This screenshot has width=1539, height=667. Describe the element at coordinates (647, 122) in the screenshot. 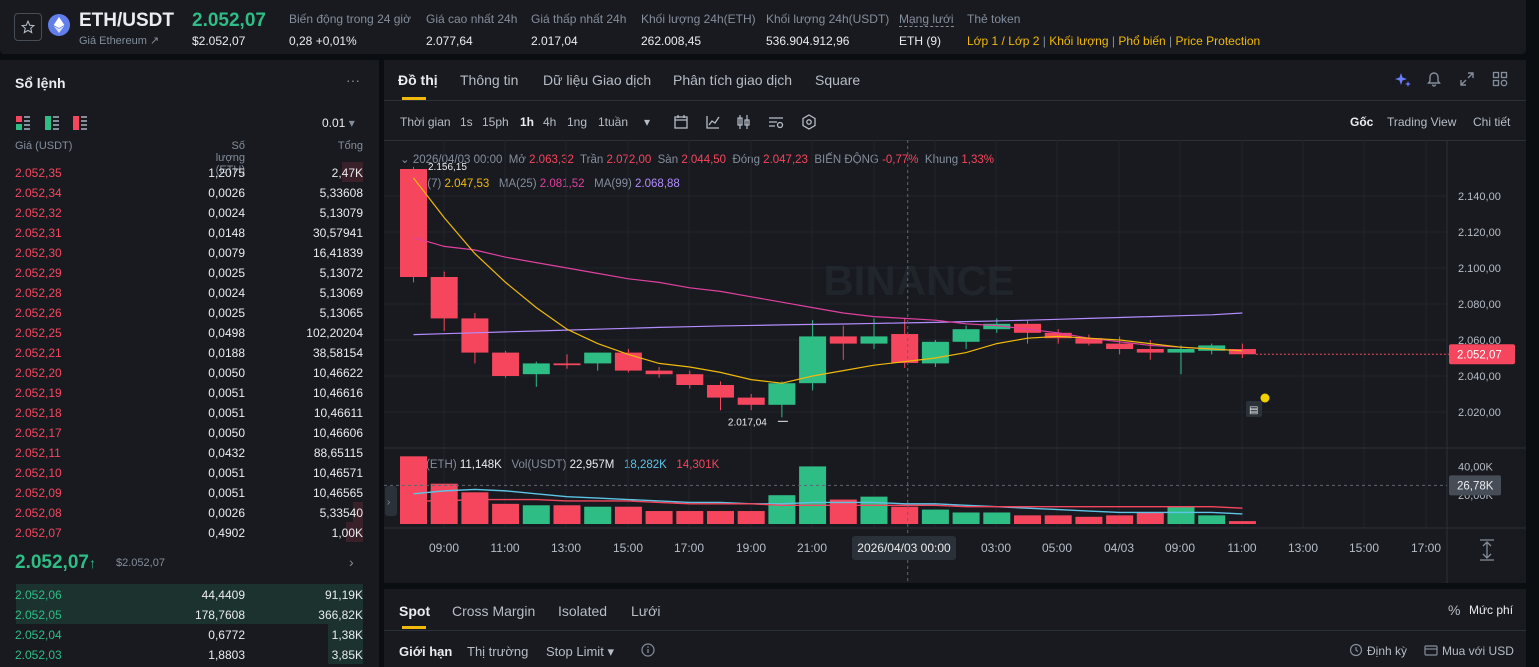

I see `interval-dropdown-icon: ▾` at that location.